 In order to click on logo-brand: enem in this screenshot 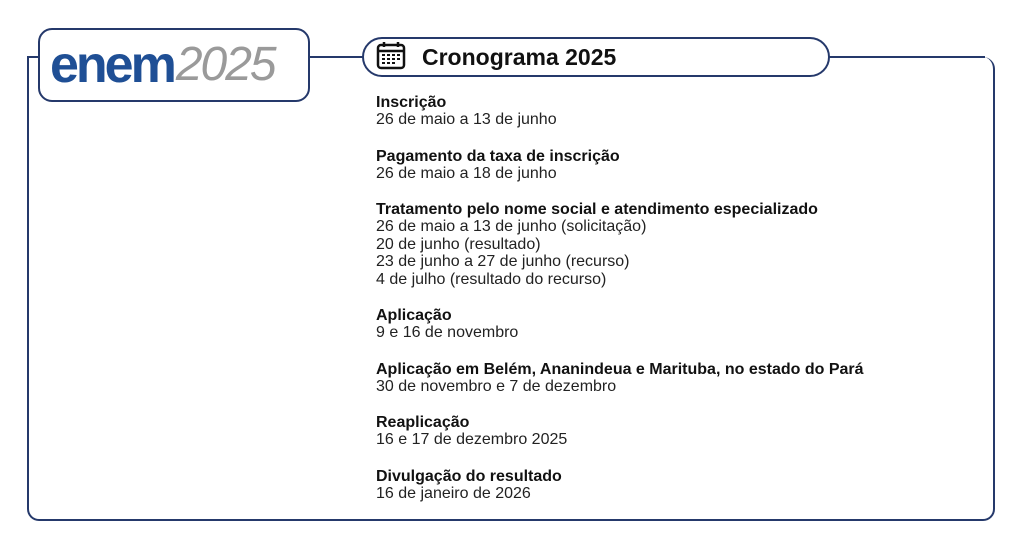, I will do `click(113, 65)`.